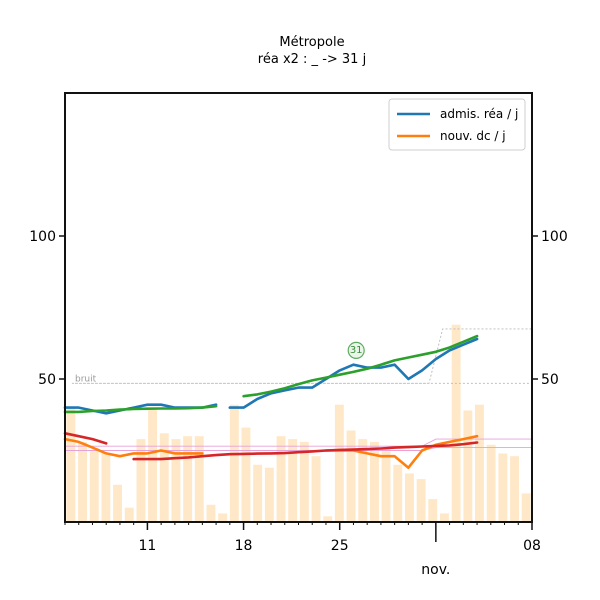 Image resolution: width=600 pixels, height=600 pixels. I want to click on xtick-label-1: 18, so click(244, 546).